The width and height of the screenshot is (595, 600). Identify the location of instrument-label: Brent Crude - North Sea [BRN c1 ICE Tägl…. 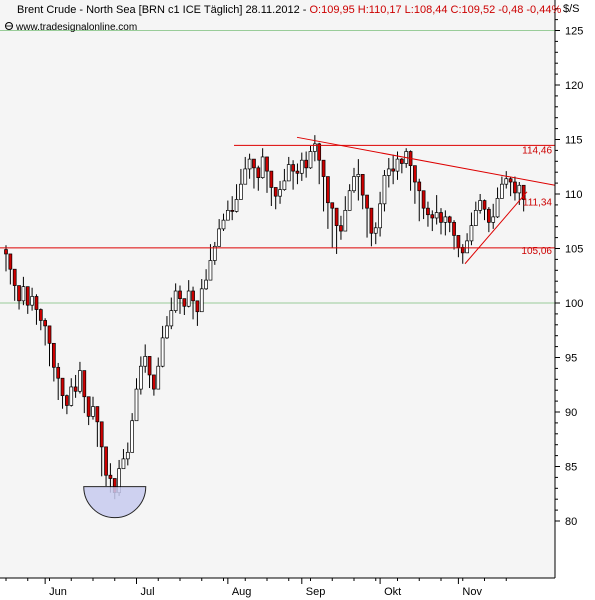
(163, 10).